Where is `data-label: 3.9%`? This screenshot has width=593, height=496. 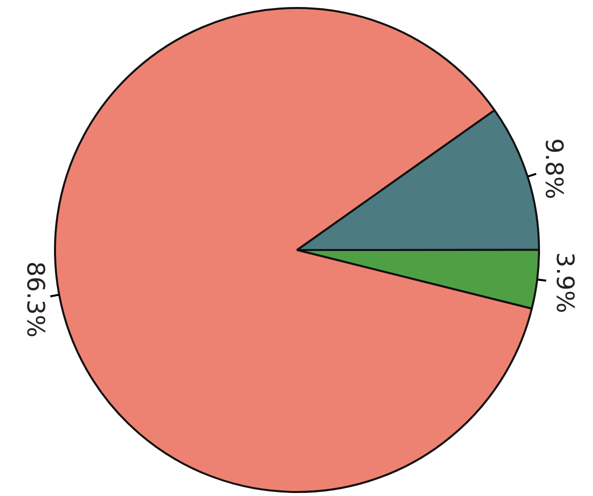
data-label: 3.9% is located at coordinates (564, 283).